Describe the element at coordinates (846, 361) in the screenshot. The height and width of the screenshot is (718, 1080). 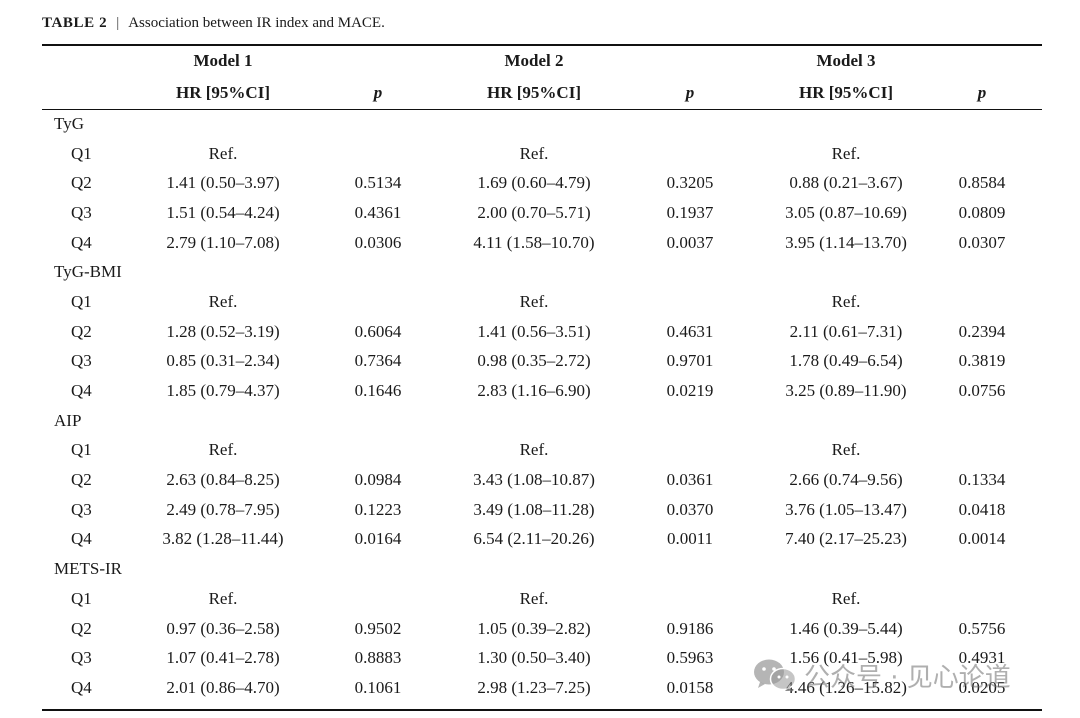
I see `hr-cell: 1.78 (0.49–6.54)` at that location.